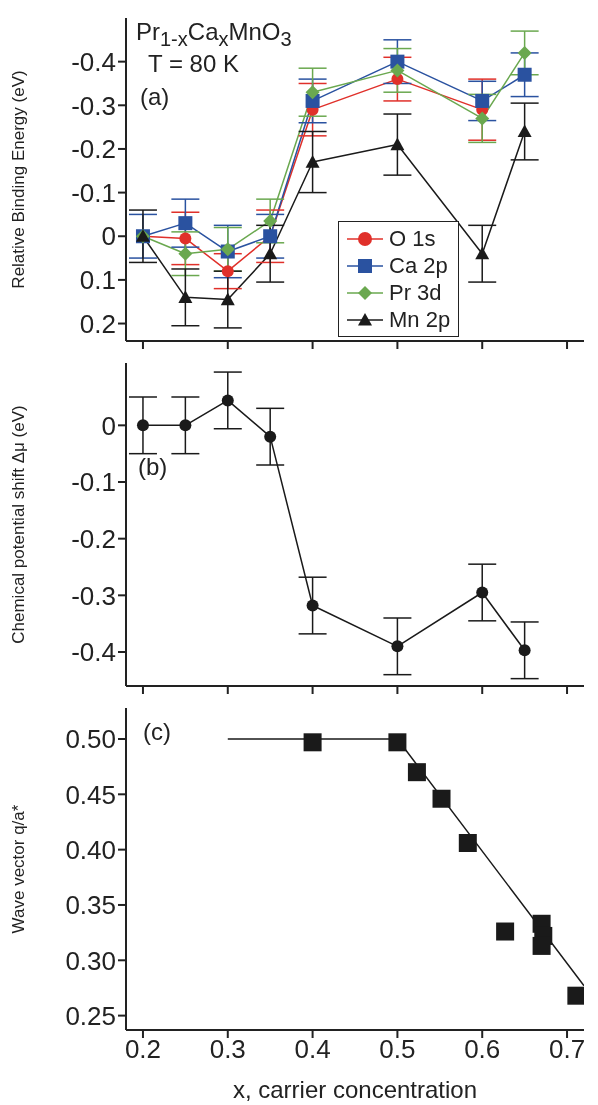 The height and width of the screenshot is (1105, 598). What do you see at coordinates (193, 64) in the screenshot?
I see `annotation: T = 80 K` at bounding box center [193, 64].